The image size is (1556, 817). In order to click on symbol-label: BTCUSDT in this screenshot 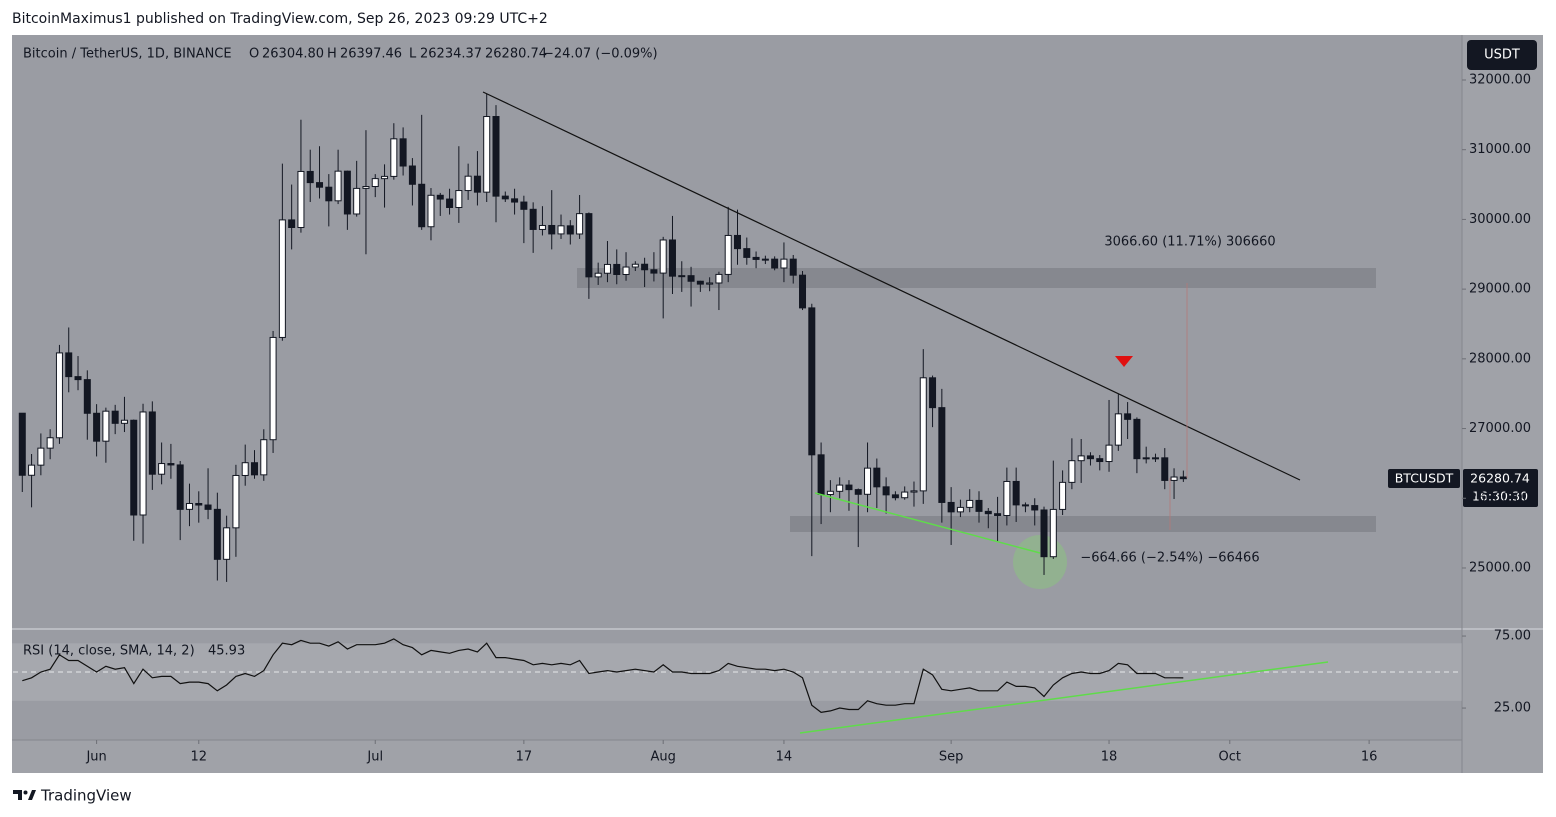, I will do `click(1424, 478)`.